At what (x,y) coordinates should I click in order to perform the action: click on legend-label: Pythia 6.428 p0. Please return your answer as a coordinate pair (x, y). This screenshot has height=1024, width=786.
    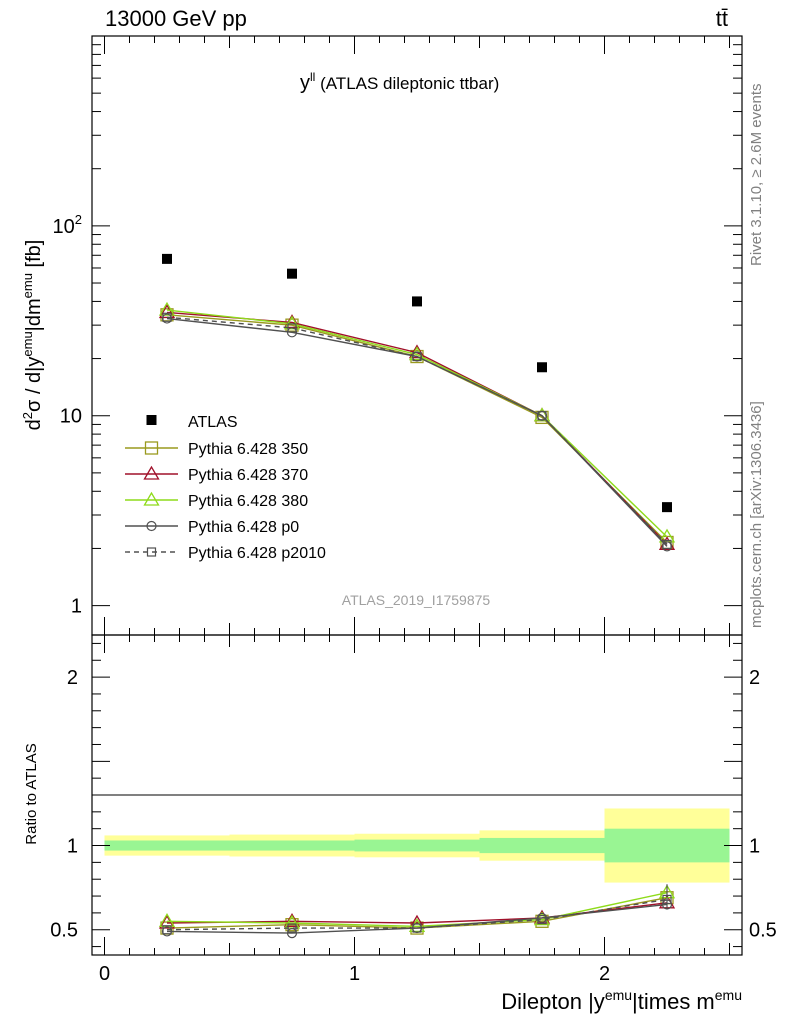
    Looking at the image, I should click on (243, 527).